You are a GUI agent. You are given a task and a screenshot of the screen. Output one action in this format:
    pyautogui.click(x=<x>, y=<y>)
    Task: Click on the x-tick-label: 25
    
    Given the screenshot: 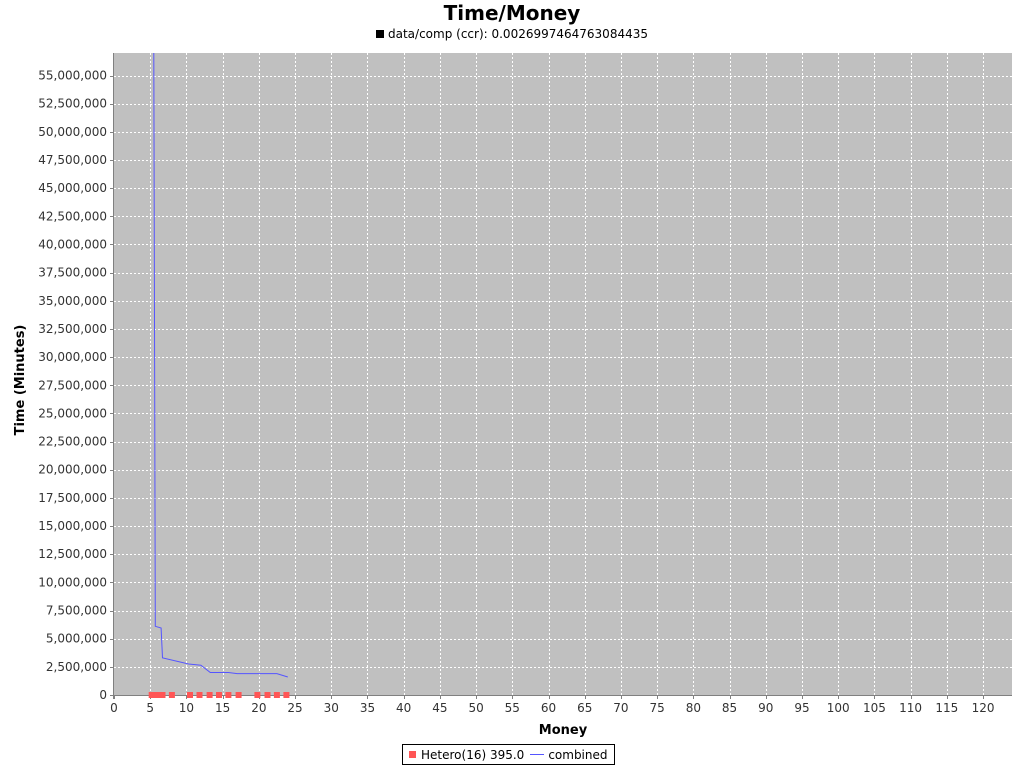 What is the action you would take?
    pyautogui.click(x=294, y=708)
    